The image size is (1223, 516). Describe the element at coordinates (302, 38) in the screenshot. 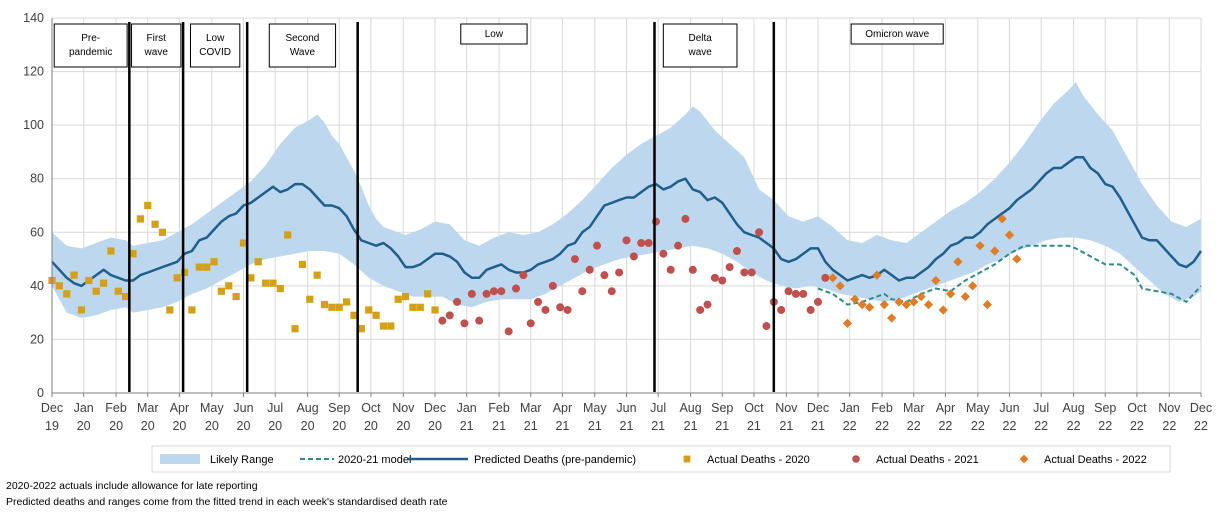

I see `phase-label: Second` at that location.